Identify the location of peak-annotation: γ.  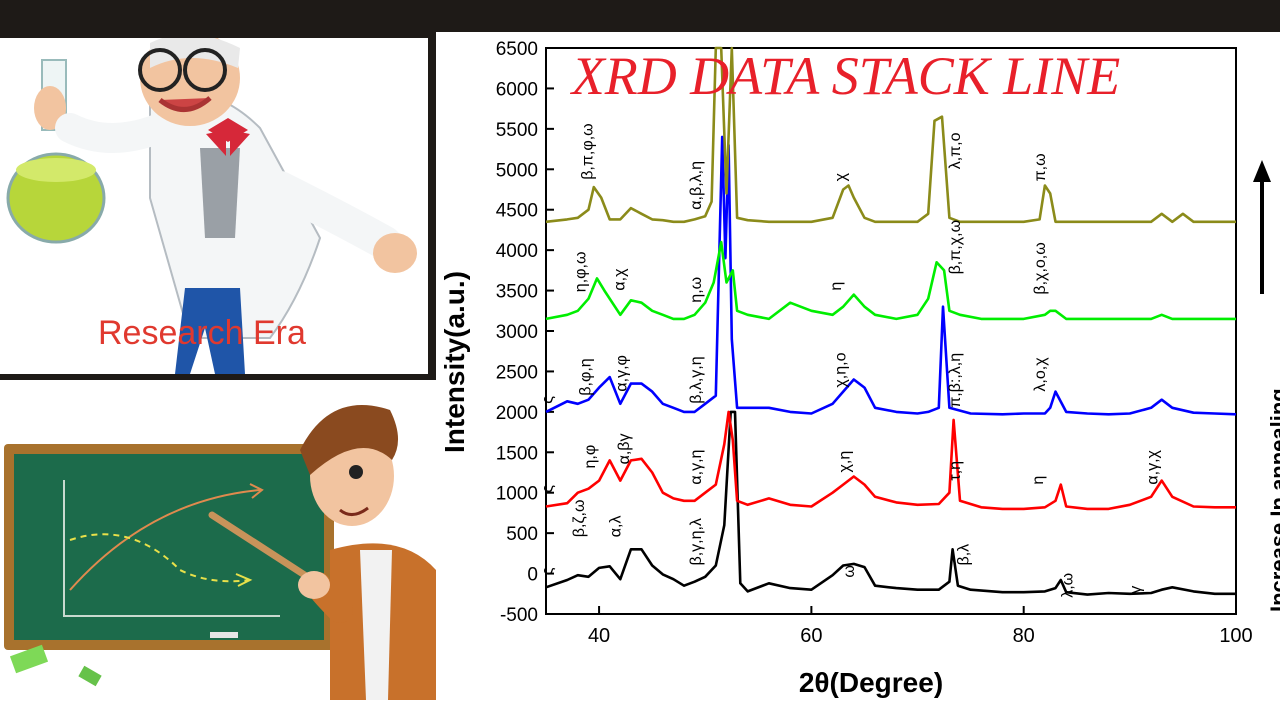
(1136, 590).